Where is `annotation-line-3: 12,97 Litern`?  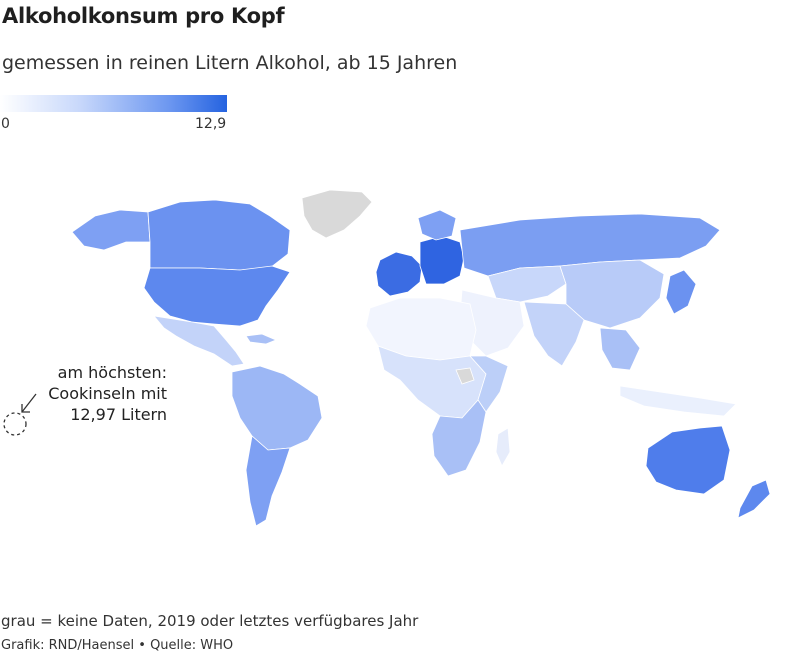
annotation-line-3: 12,97 Litern is located at coordinates (118, 414).